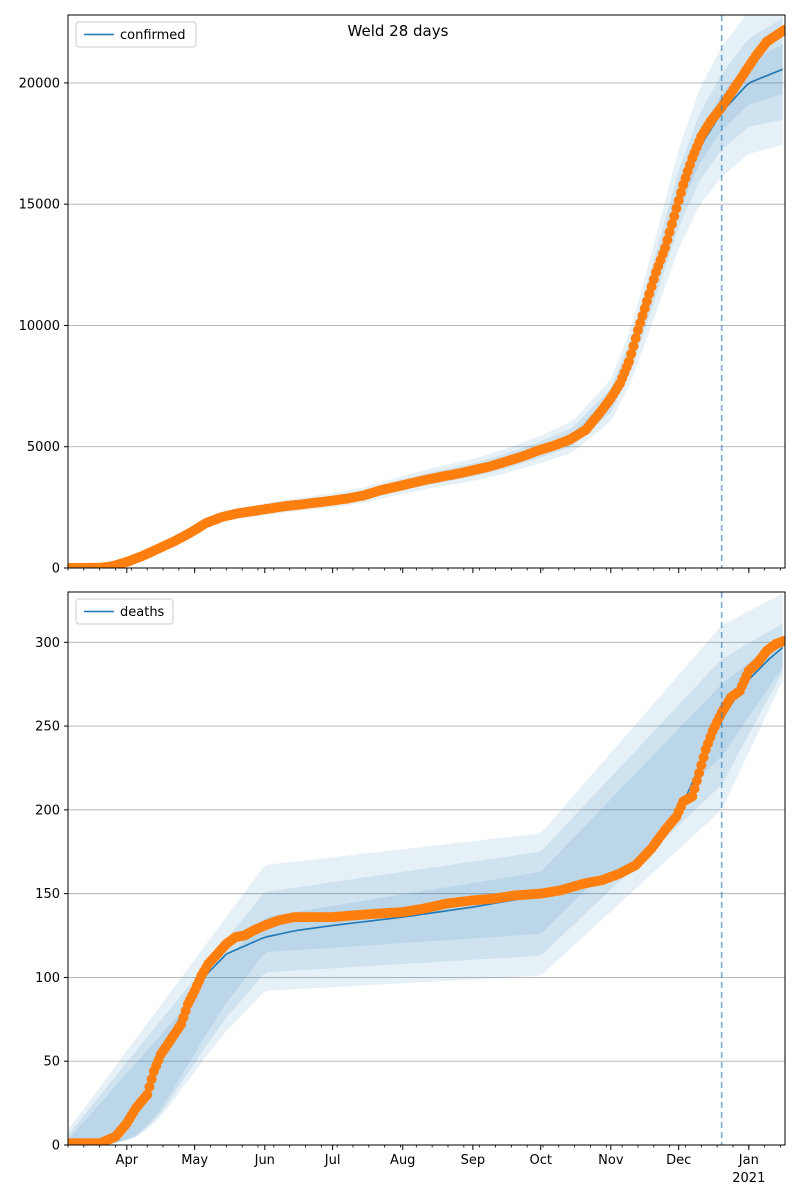  I want to click on y-tick-label: 150, so click(47, 894).